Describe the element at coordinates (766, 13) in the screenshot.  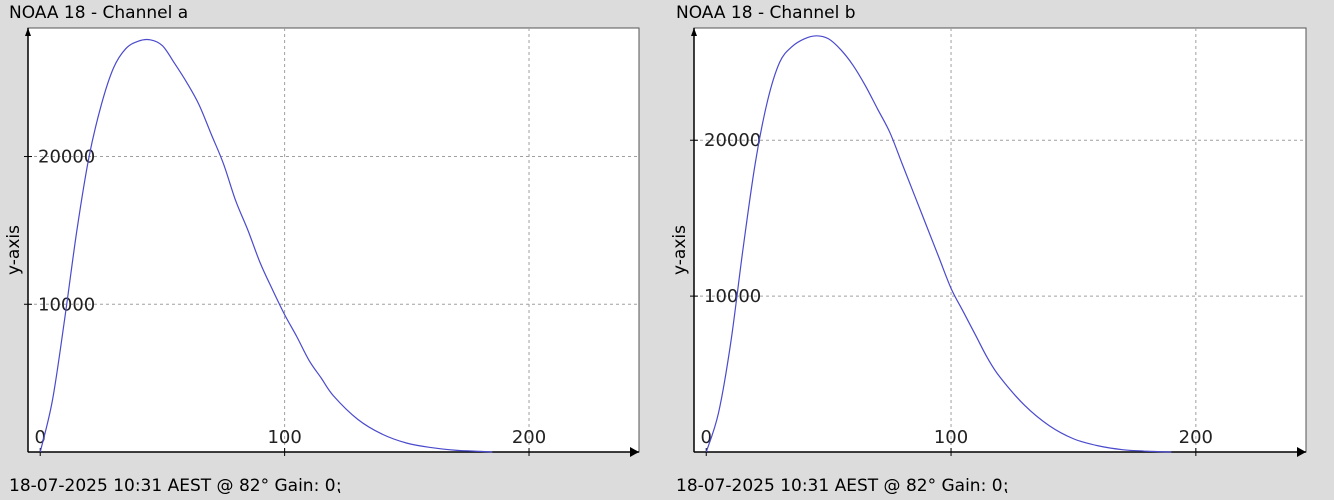
I see `chart-title: NOAA 18 - Channel b` at that location.